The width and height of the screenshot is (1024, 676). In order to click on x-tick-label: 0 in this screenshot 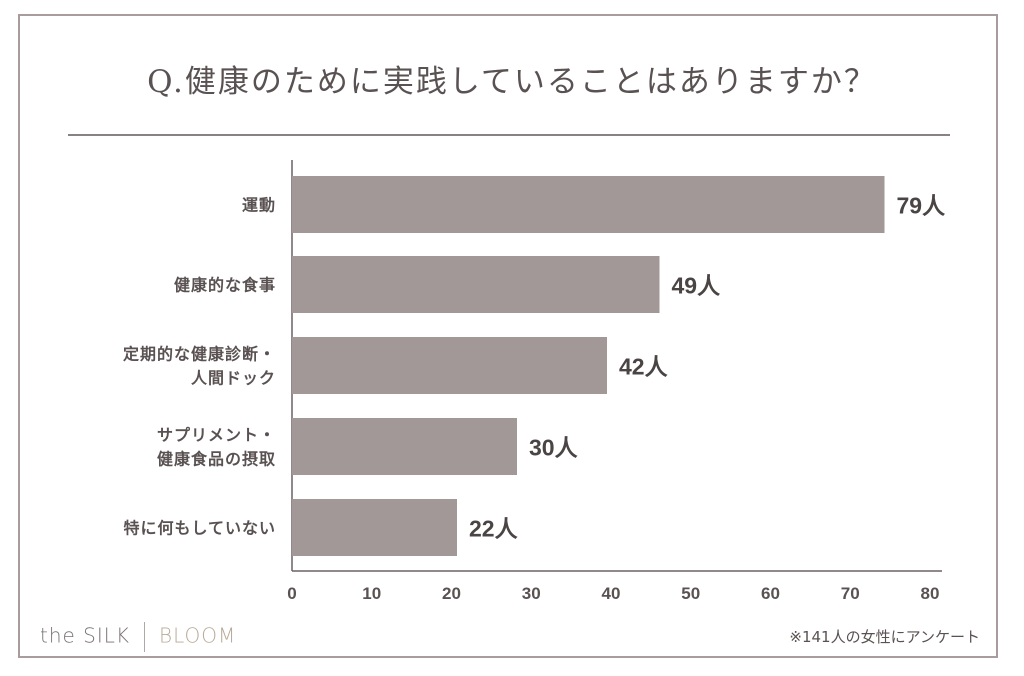, I will do `click(291, 593)`.